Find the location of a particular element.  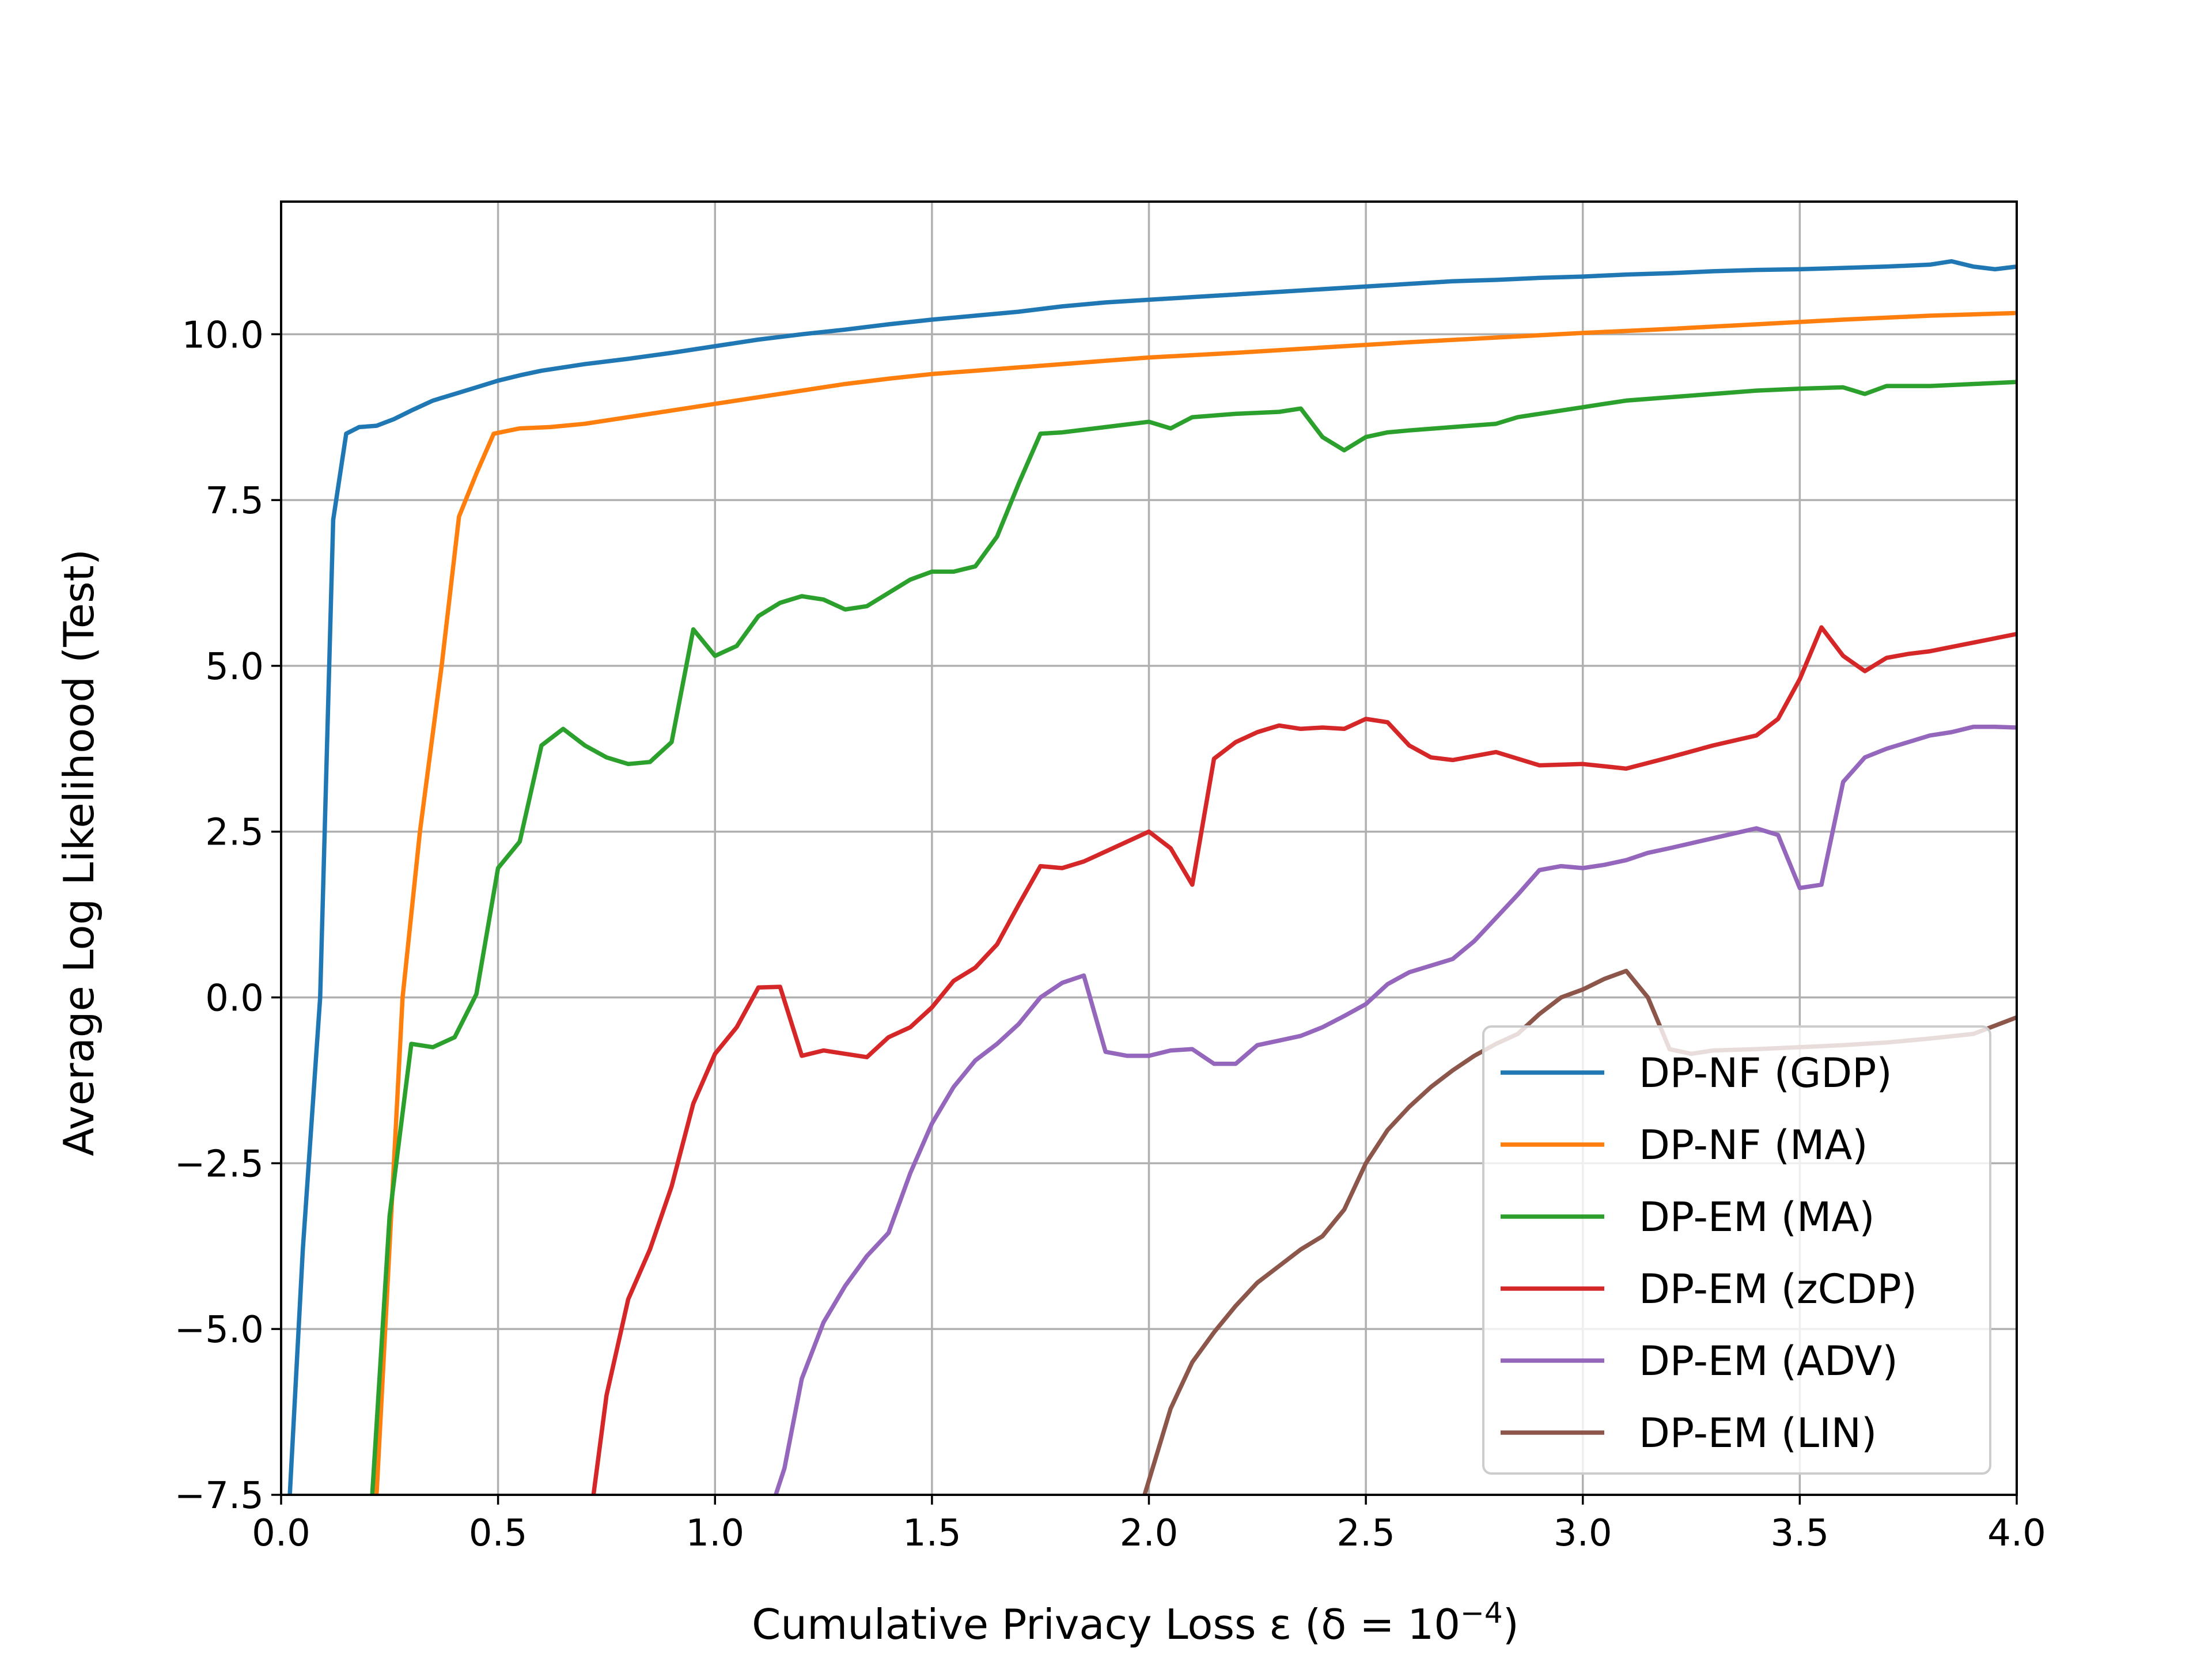

legend-label-4: DP-EM (zCDP) is located at coordinates (1778, 1289).